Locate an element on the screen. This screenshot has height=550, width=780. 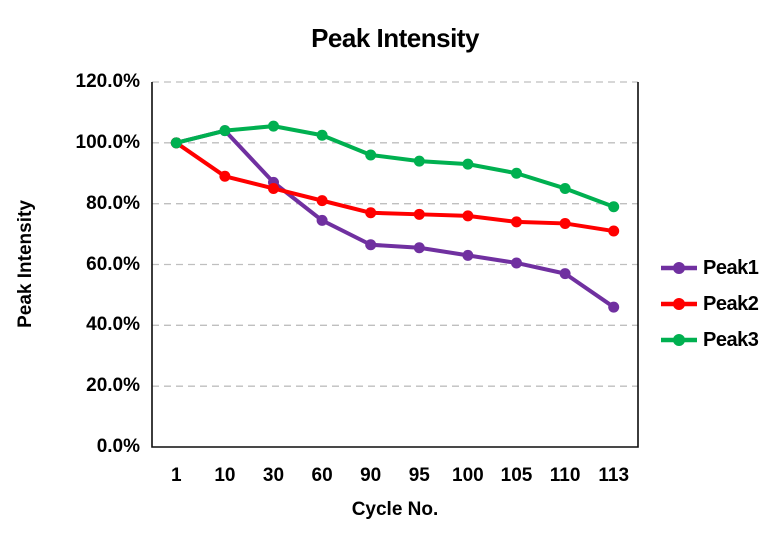
legend-item-peak1: Peak1 is located at coordinates (709, 268).